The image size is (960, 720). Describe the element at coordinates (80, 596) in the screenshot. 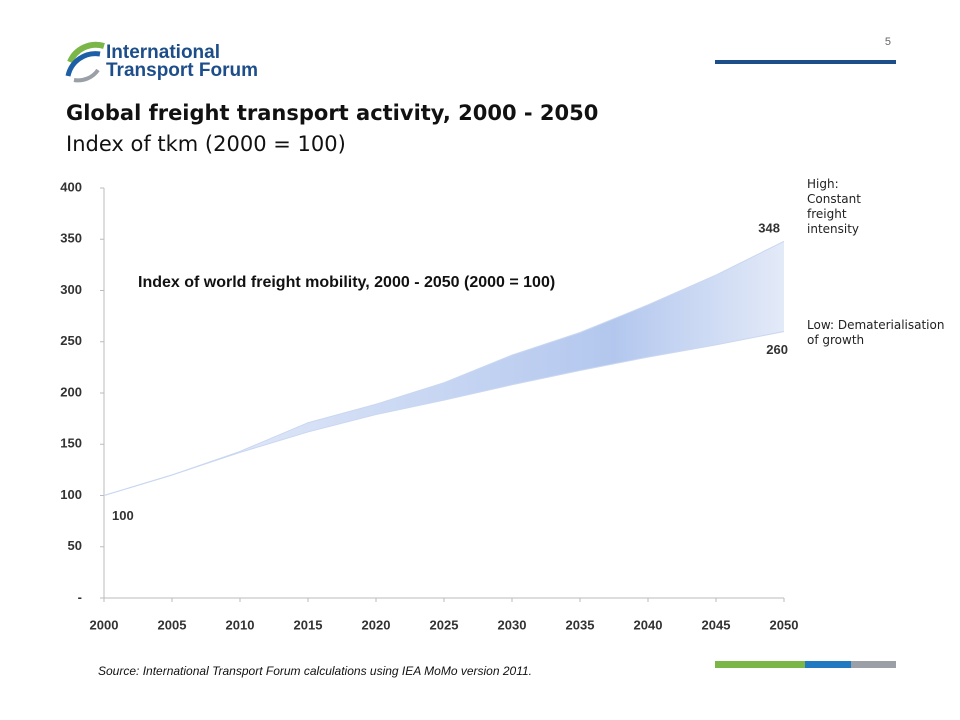

I see `y-tick-label: -` at that location.